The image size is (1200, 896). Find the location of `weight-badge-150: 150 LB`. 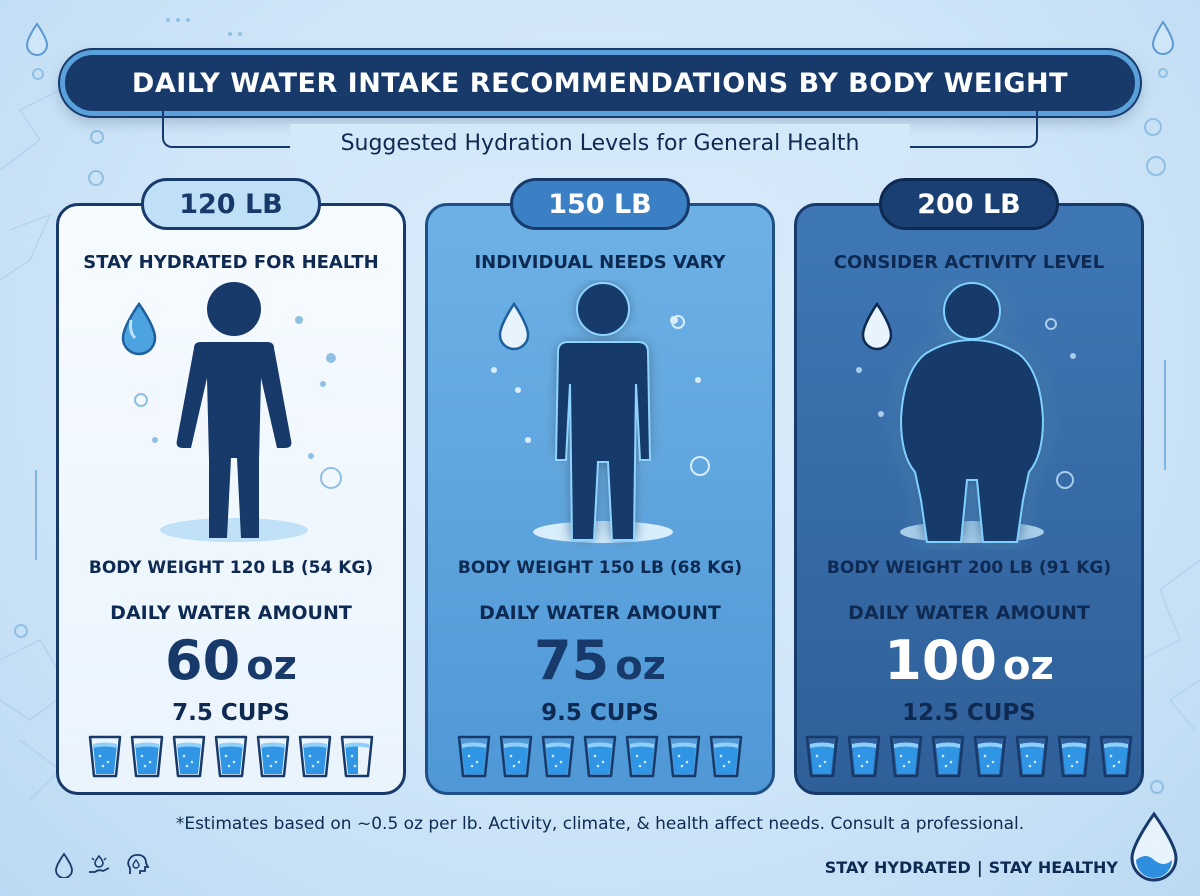

weight-badge-150: 150 LB is located at coordinates (600, 204).